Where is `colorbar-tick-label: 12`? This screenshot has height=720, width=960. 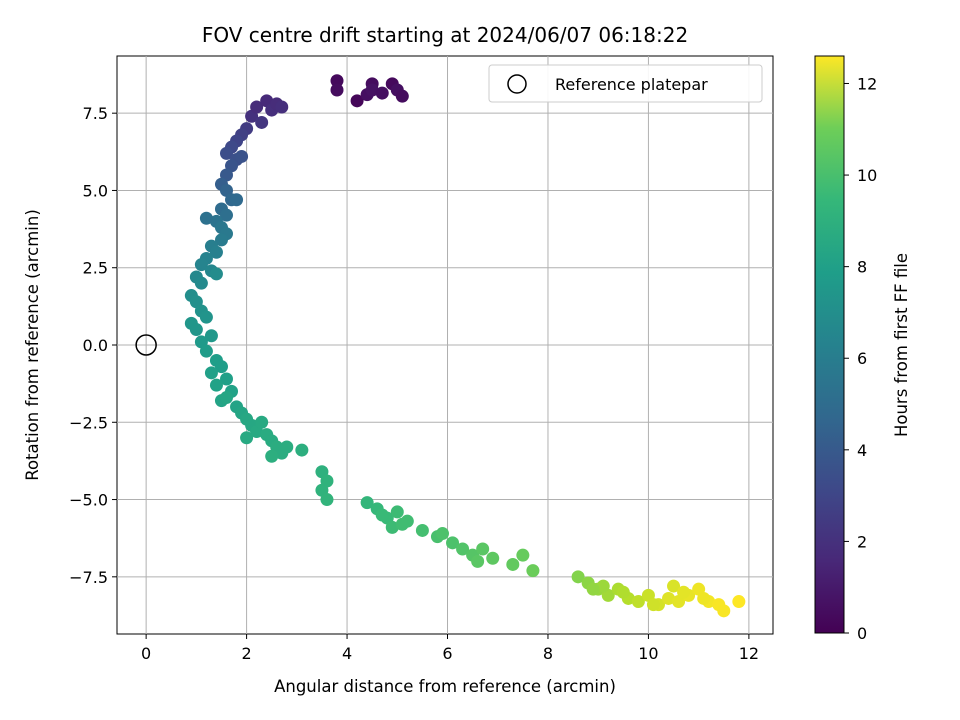
colorbar-tick-label: 12 is located at coordinates (867, 83).